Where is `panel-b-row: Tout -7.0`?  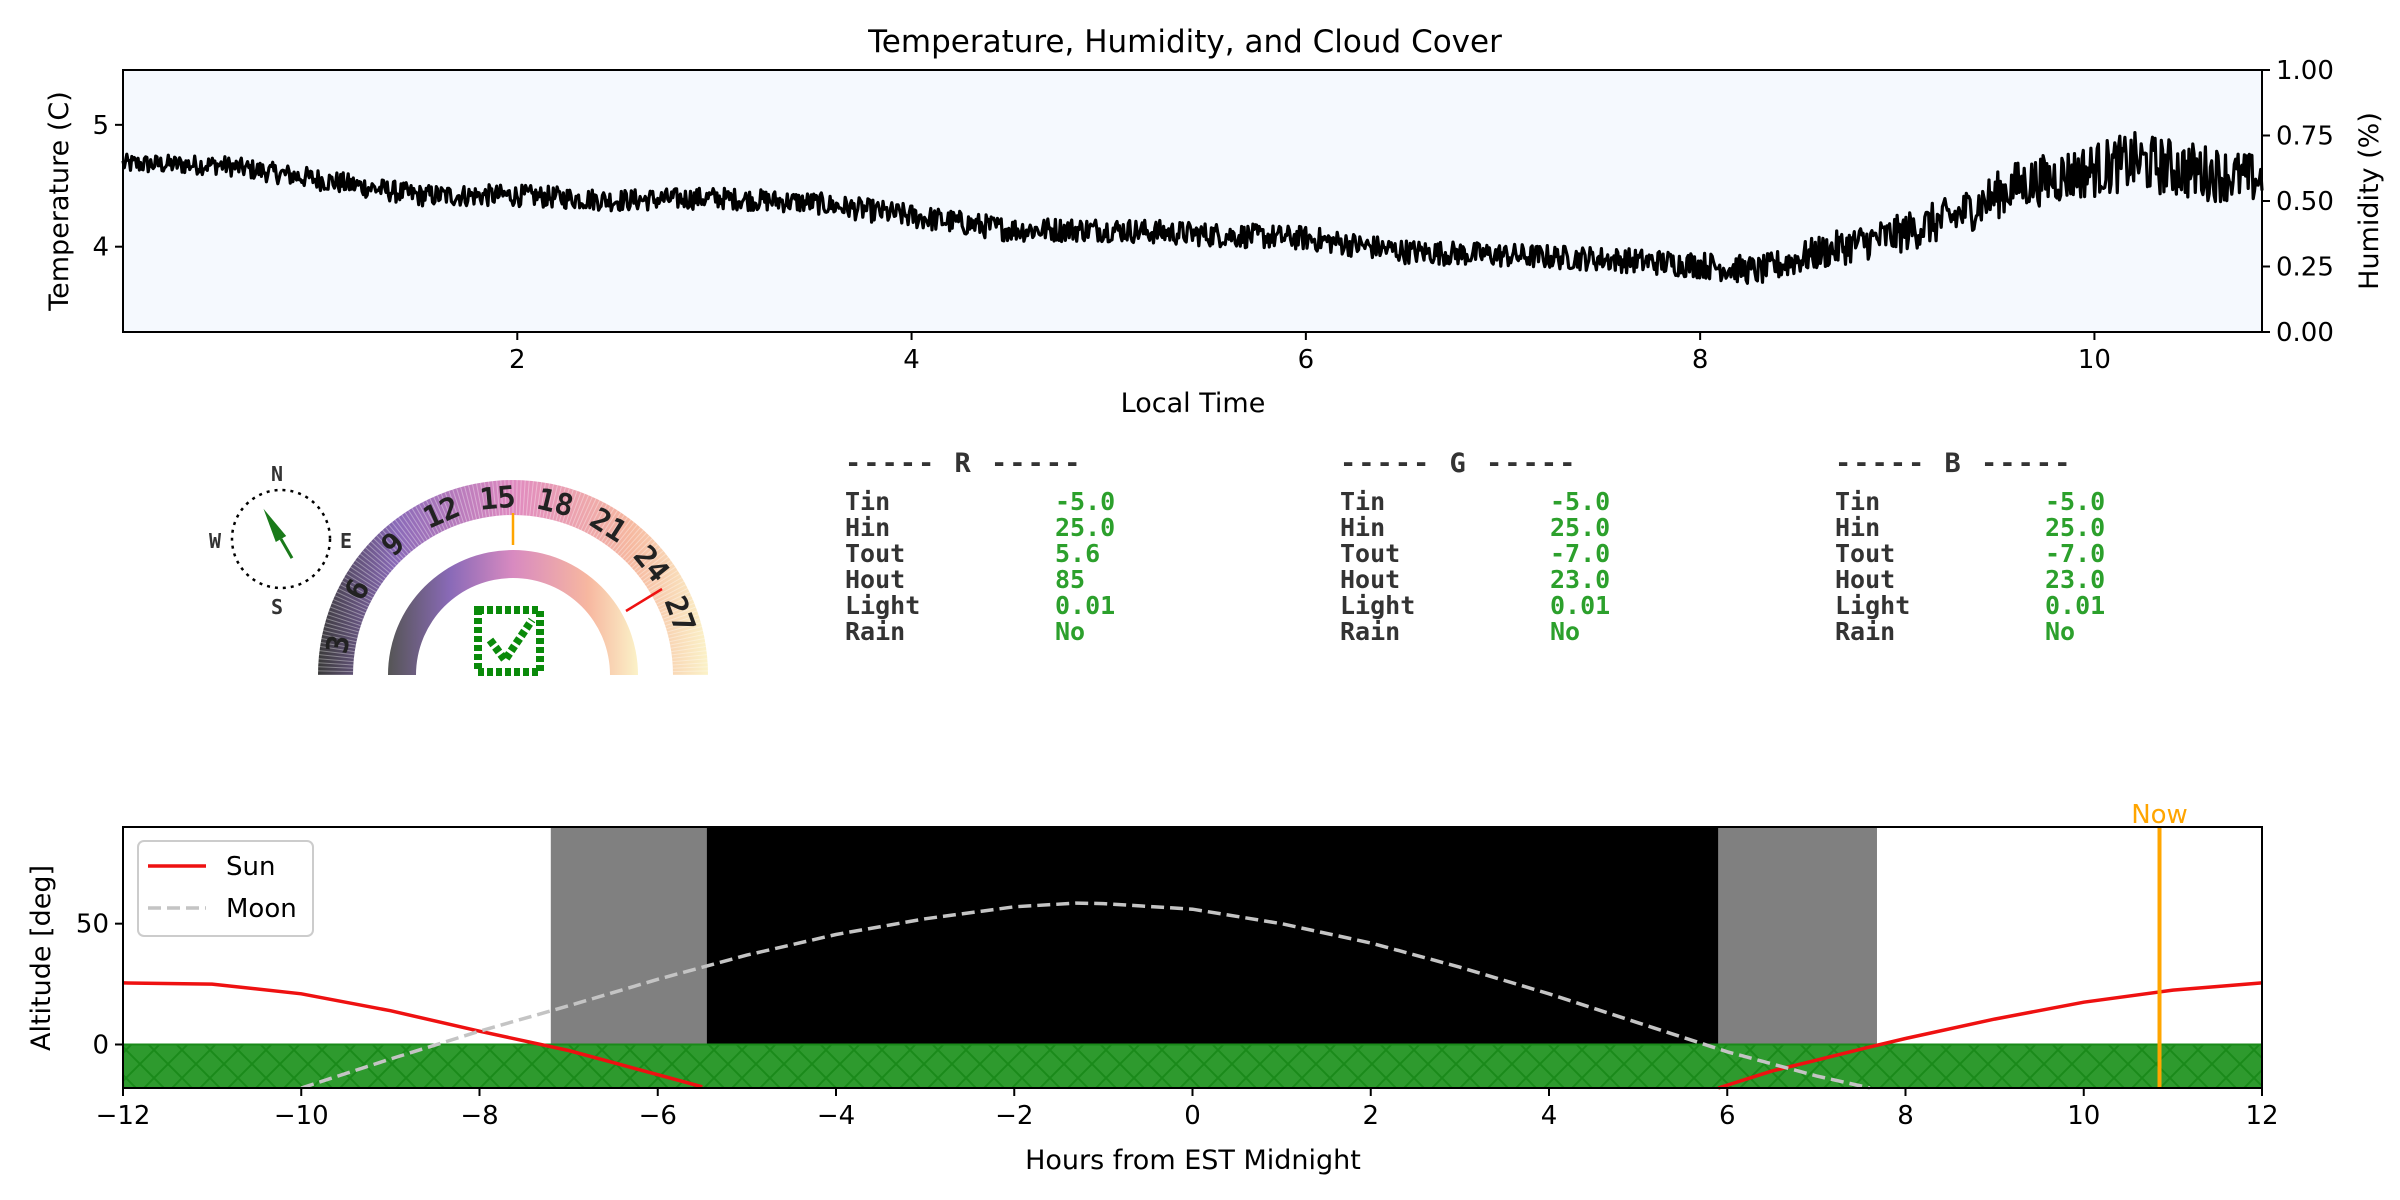 panel-b-row: Tout -7.0 is located at coordinates (1970, 554).